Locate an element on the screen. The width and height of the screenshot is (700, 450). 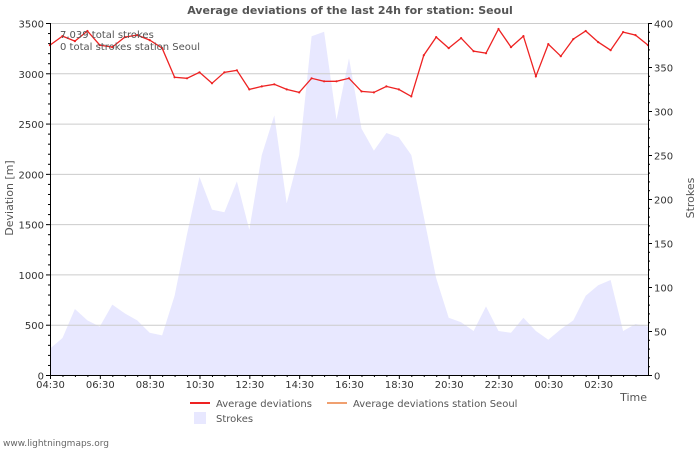
y-left-tick-label: 1500 is located at coordinates (31, 226).